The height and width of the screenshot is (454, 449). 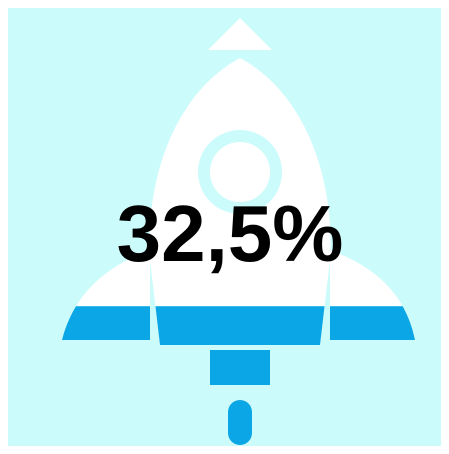 I want to click on progress-label: 32,5%, so click(x=230, y=233).